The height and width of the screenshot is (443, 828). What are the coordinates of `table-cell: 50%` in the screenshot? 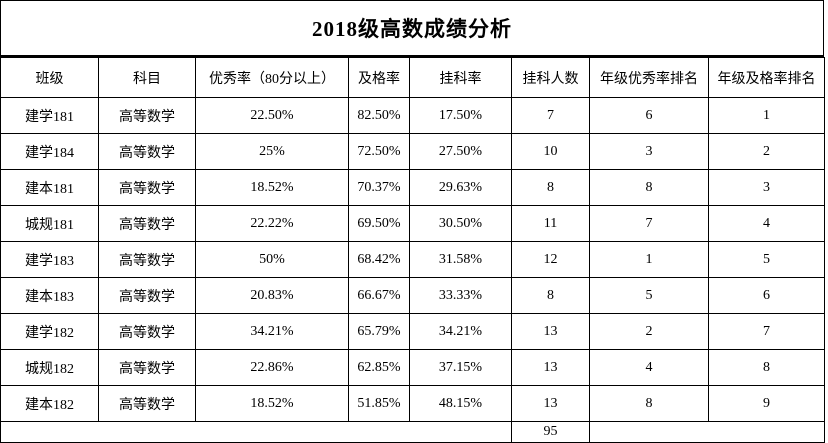 It's located at (272, 259).